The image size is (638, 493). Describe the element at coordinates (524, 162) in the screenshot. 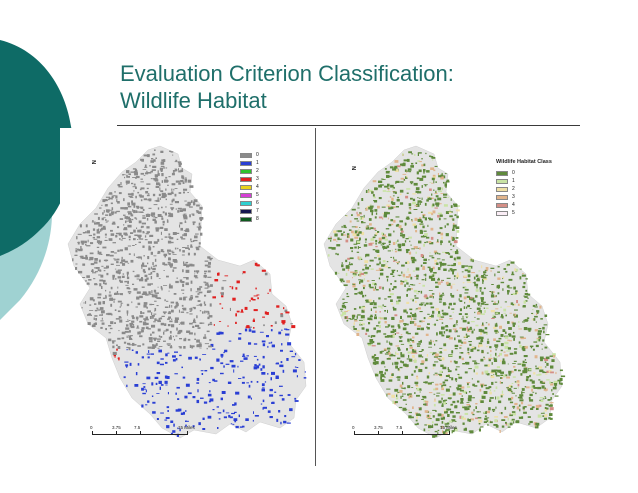

I see `legend-title: Wildlife Habitat Class` at that location.